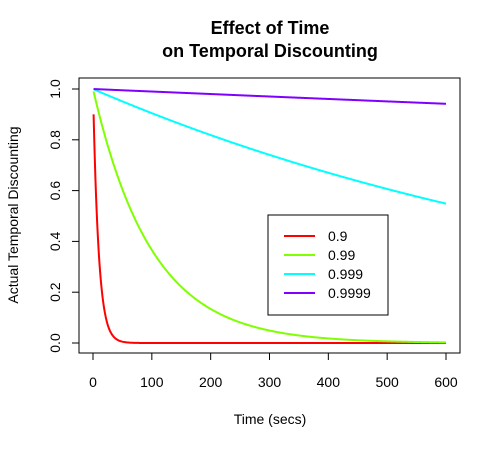  What do you see at coordinates (152, 382) in the screenshot?
I see `x-tick-label: 100` at bounding box center [152, 382].